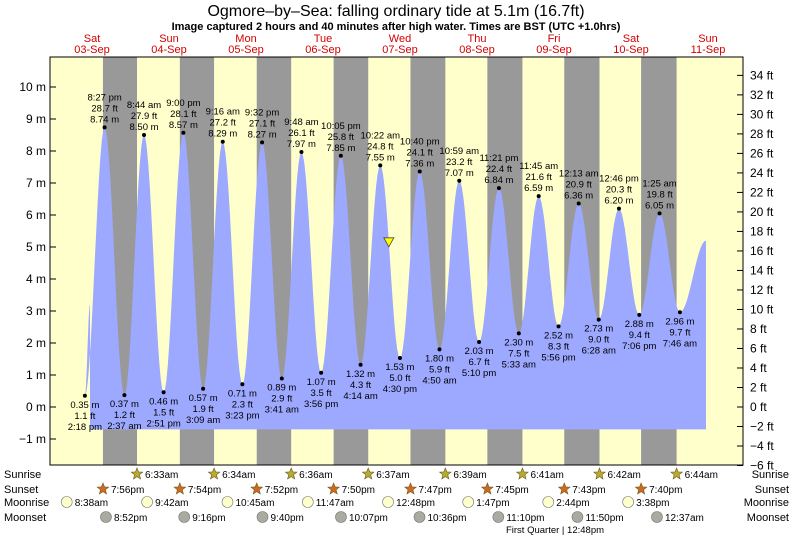 The height and width of the screenshot is (538, 793). I want to click on high-tide-ft: 22.4 ft, so click(499, 169).